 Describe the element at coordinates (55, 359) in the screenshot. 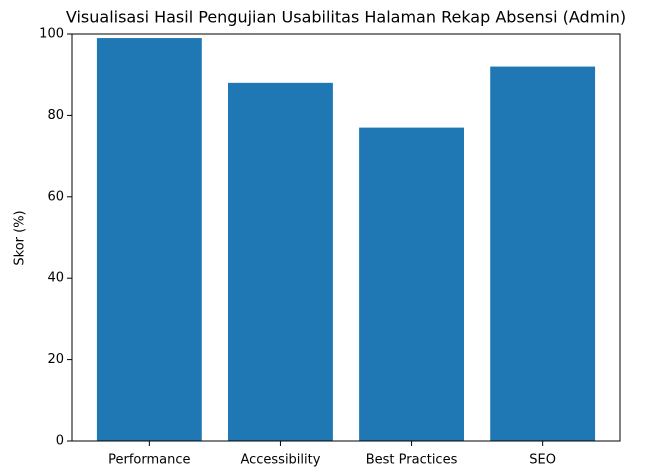

I see `y-tick-label: 20` at that location.